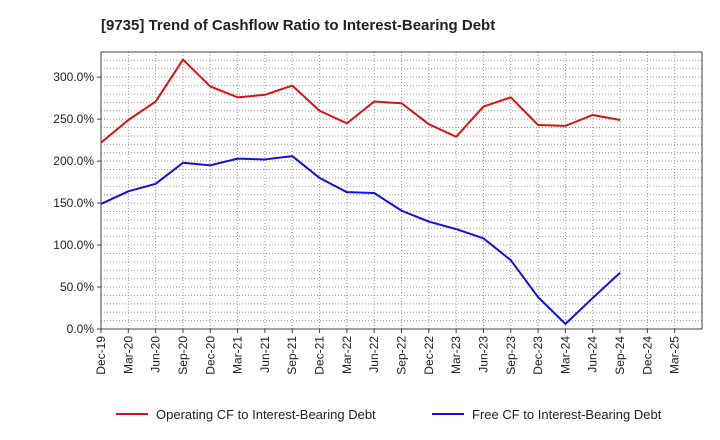 The image size is (720, 440). I want to click on legend-item: Operating CF to Interest-Bearing Debt, so click(246, 414).